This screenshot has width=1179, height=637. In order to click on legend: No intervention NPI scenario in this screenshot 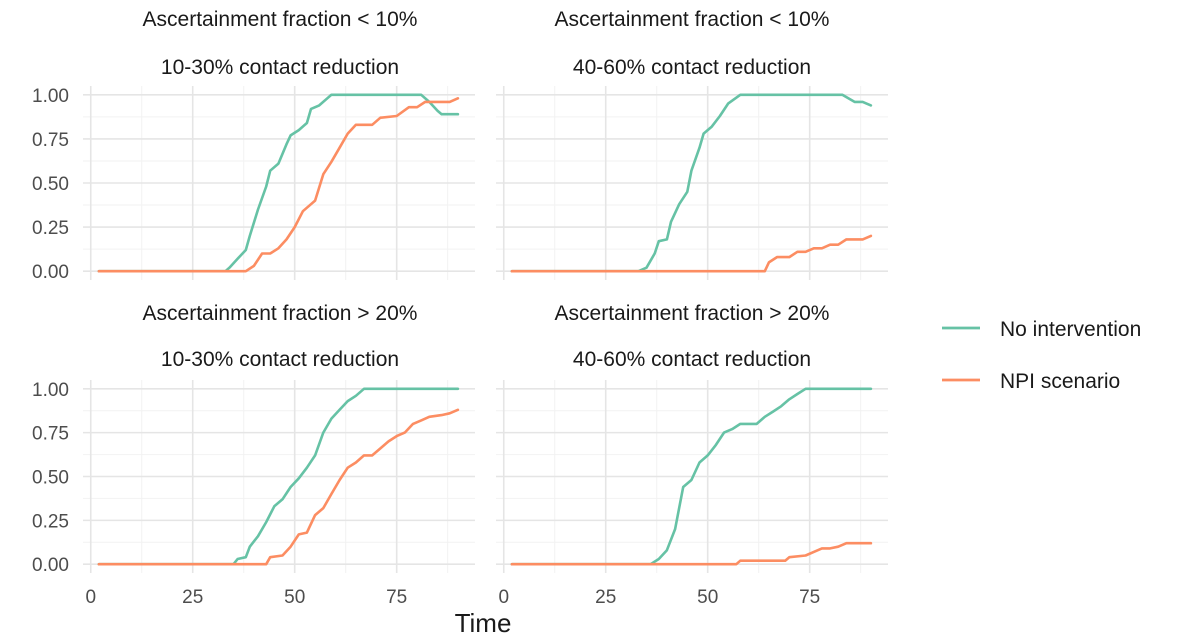, I will do `click(1041, 355)`.